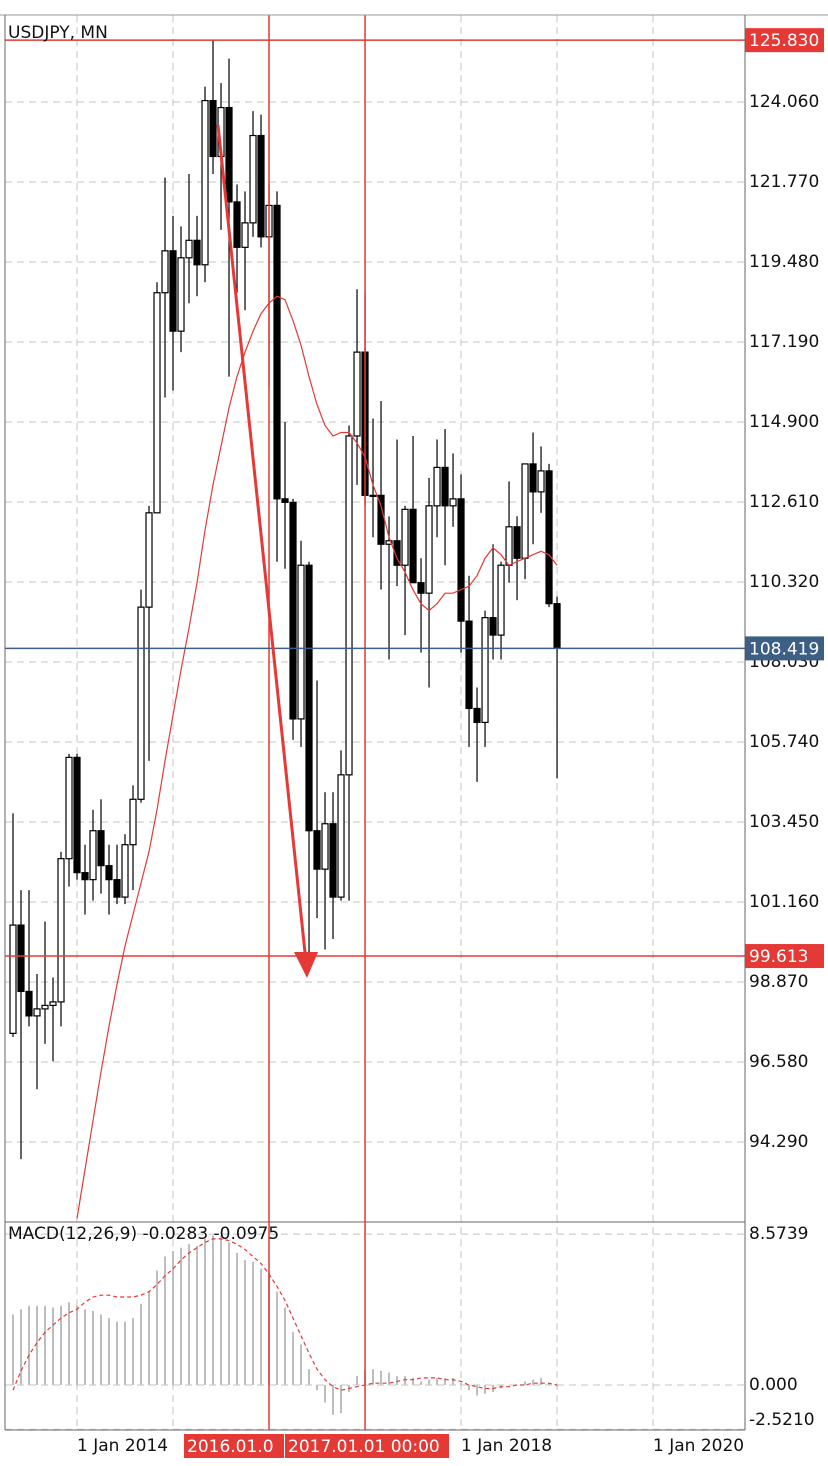 The width and height of the screenshot is (828, 1466). Describe the element at coordinates (58, 33) in the screenshot. I see `chart-title: USDJPY, MN` at that location.